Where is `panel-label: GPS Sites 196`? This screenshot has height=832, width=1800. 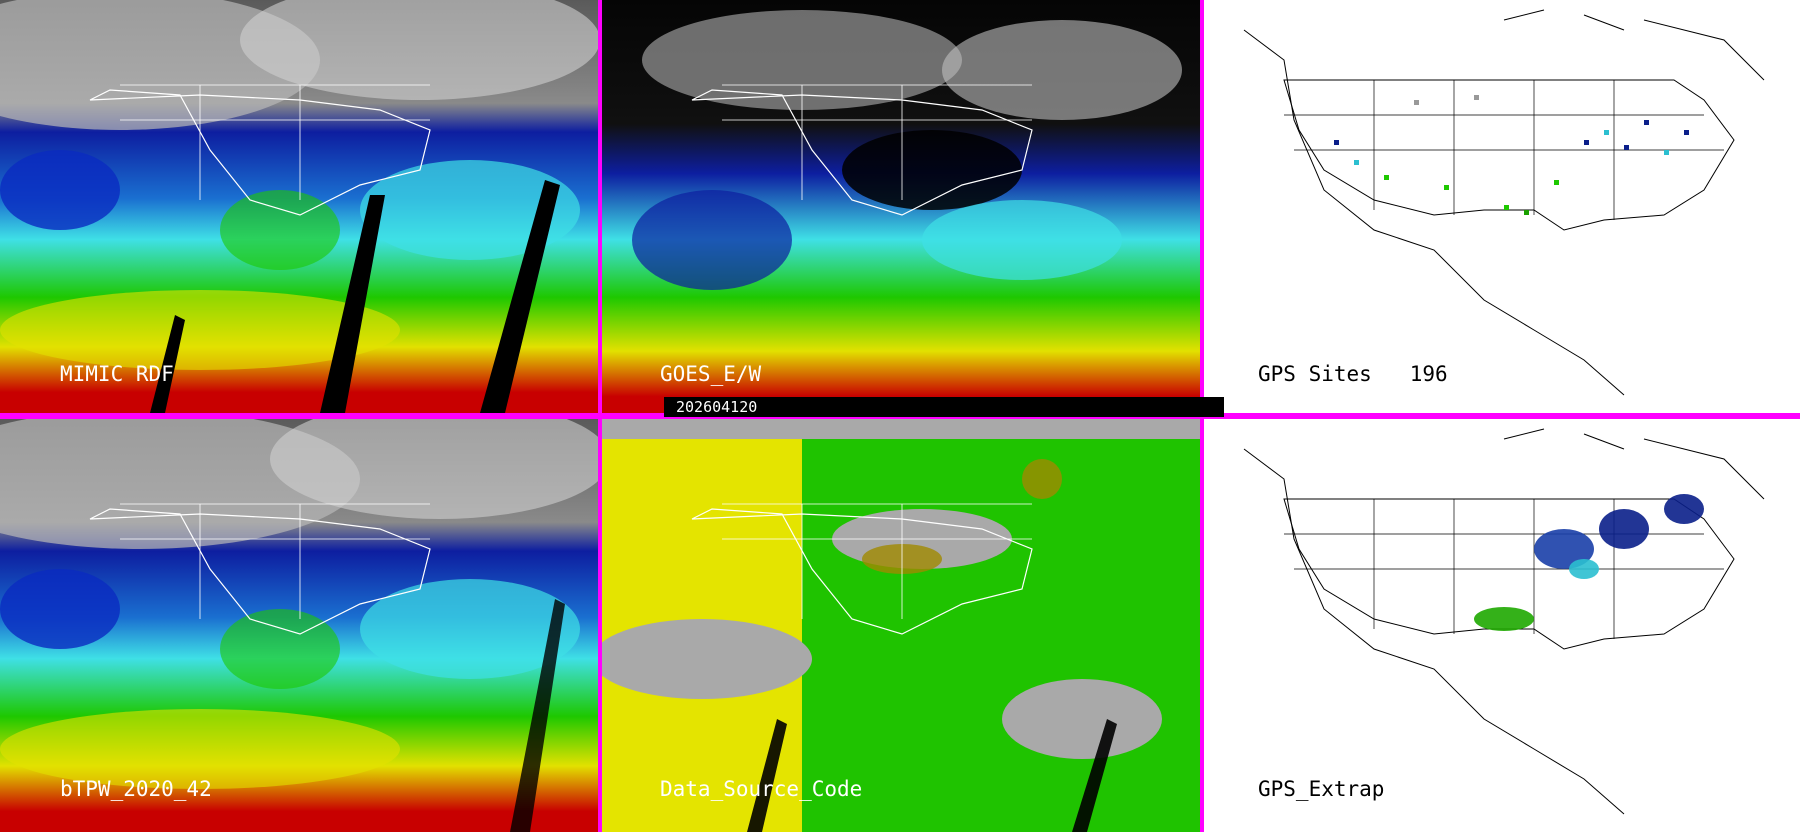
panel-label: GPS Sites 196 is located at coordinates (1353, 374).